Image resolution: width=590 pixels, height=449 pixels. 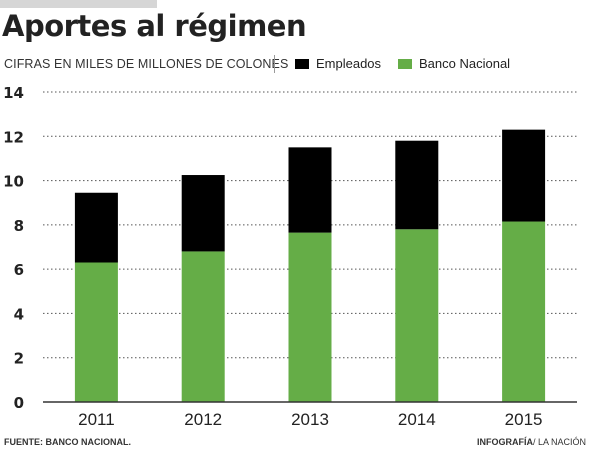 I want to click on legend-item-empleados: Empleados, so click(x=338, y=63).